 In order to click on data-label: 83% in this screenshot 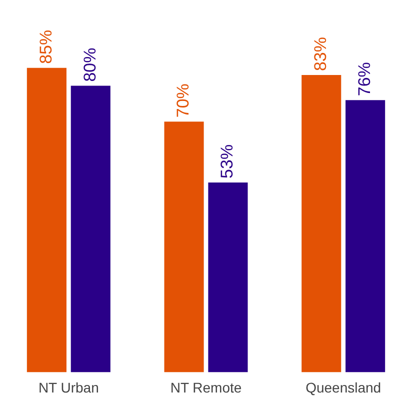, I will do `click(320, 54)`.